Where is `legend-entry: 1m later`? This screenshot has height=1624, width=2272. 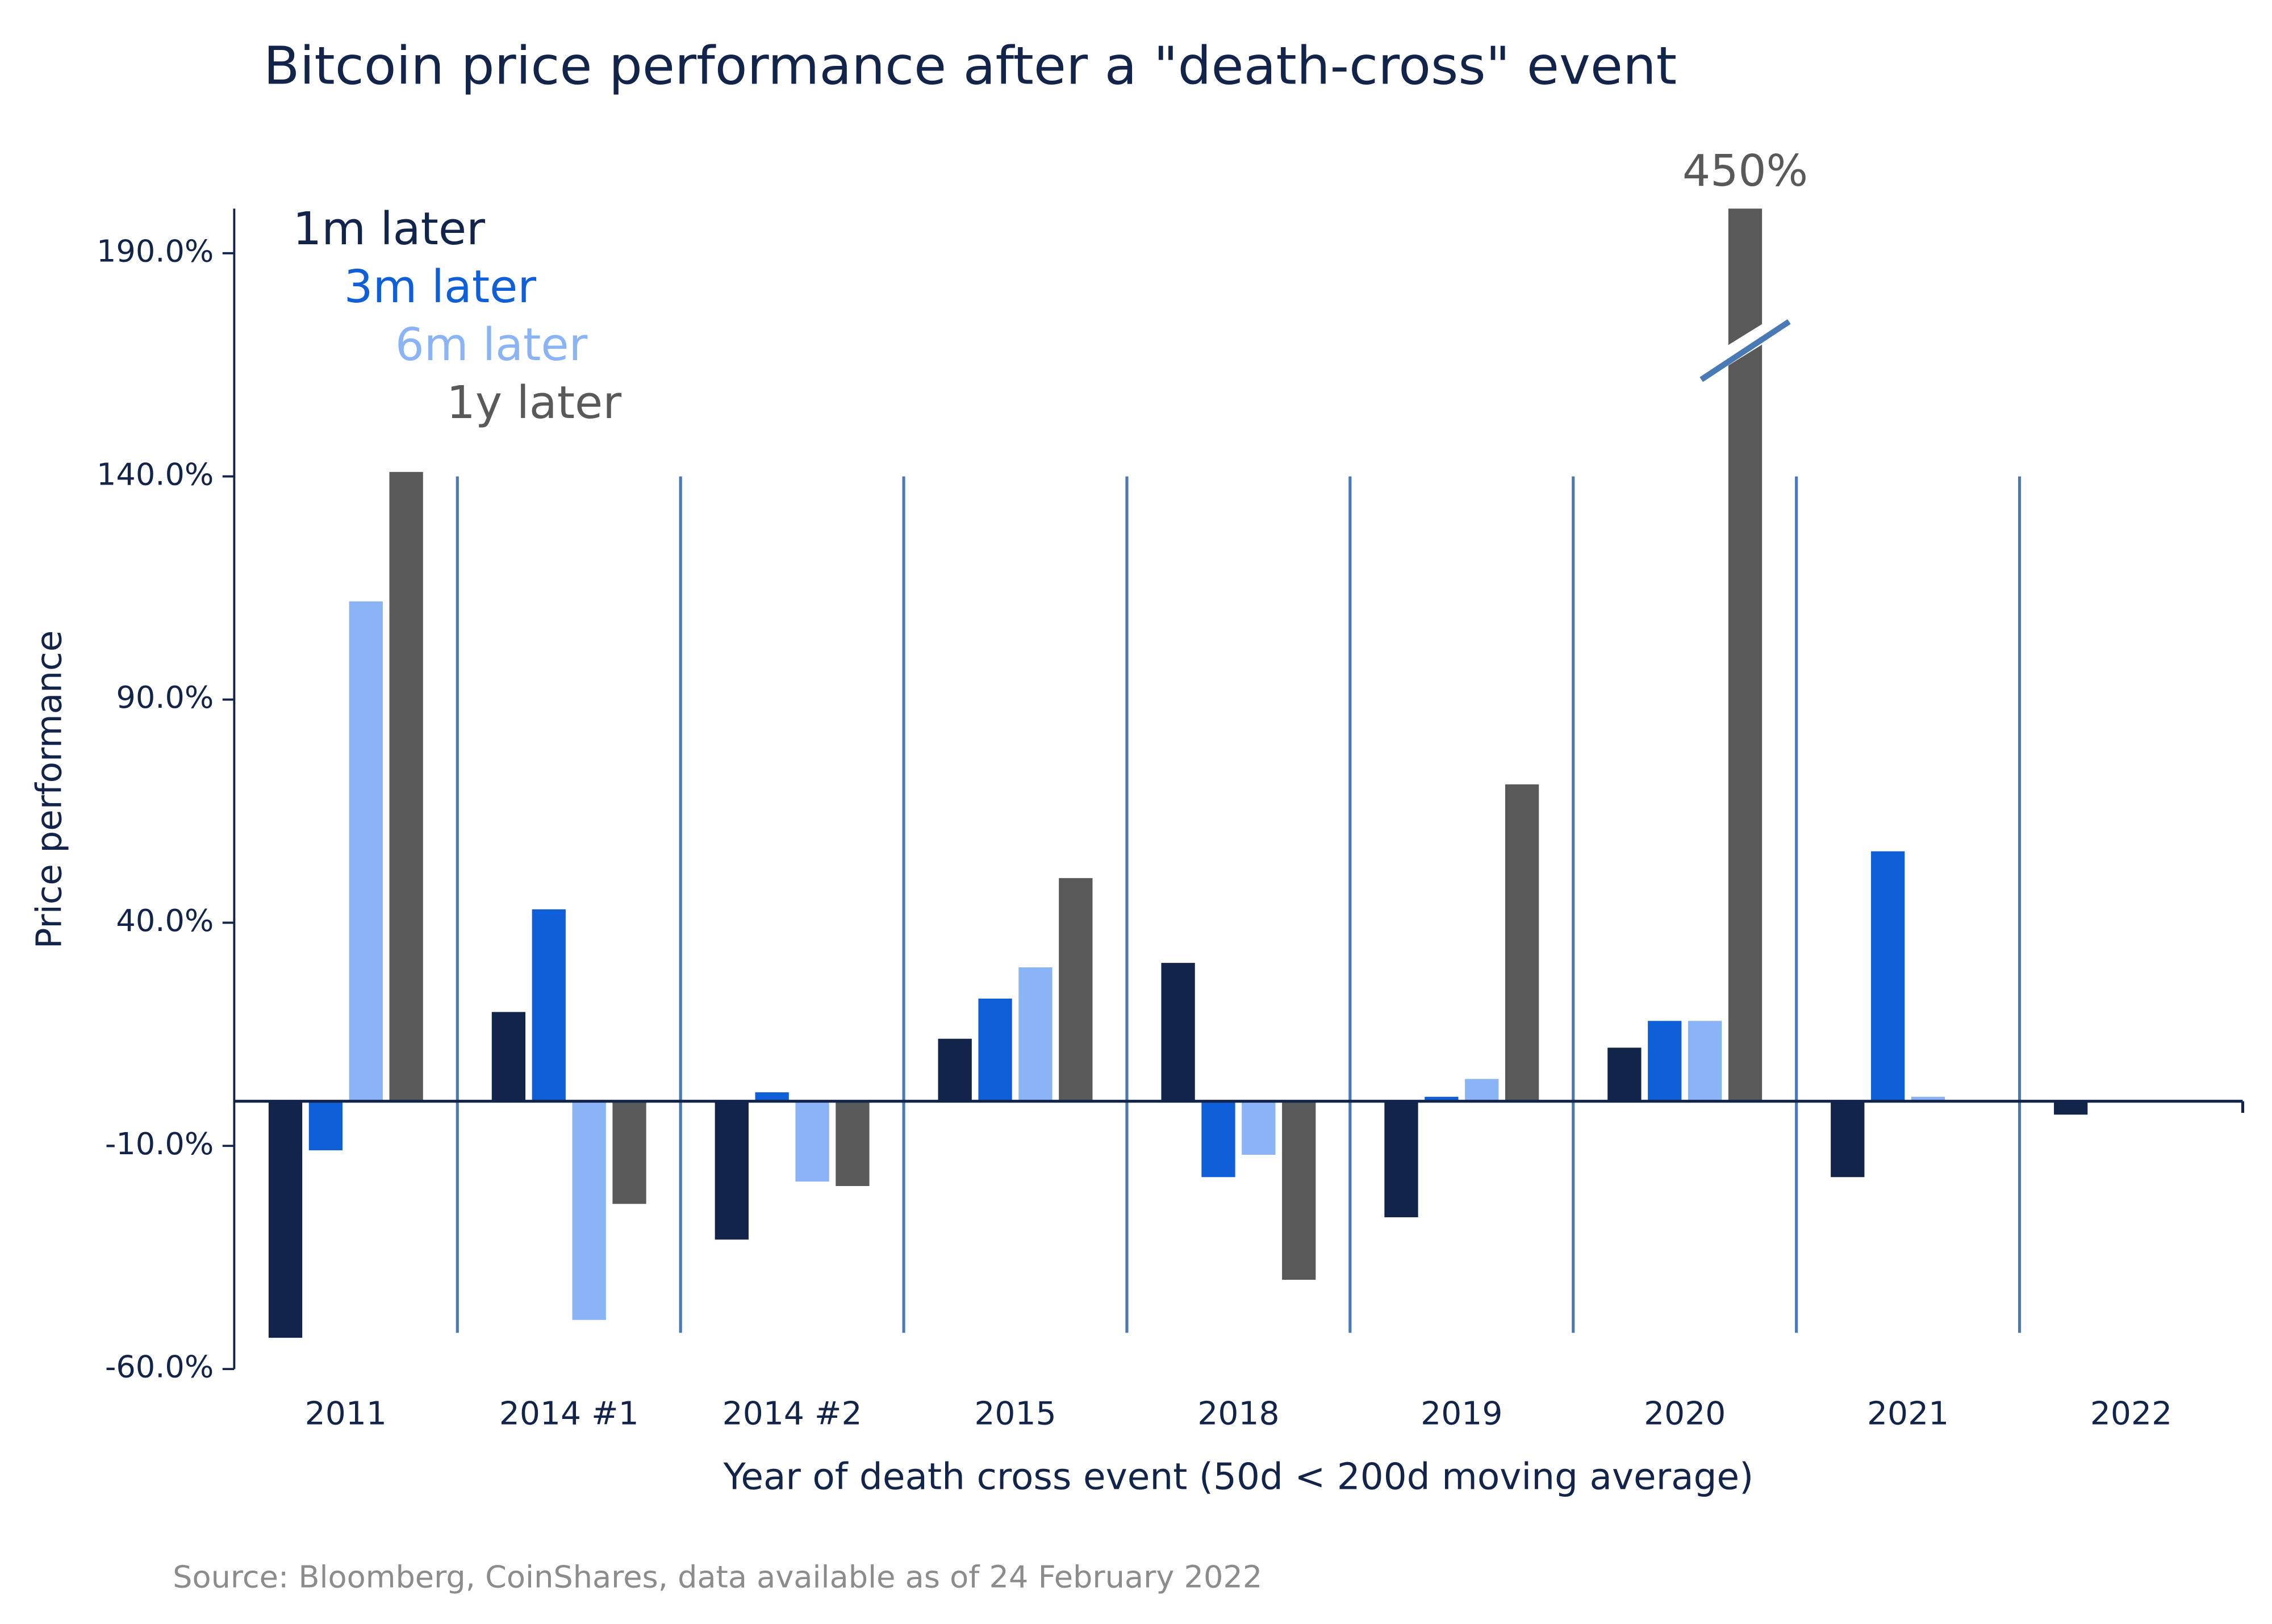 legend-entry: 1m later is located at coordinates (389, 229).